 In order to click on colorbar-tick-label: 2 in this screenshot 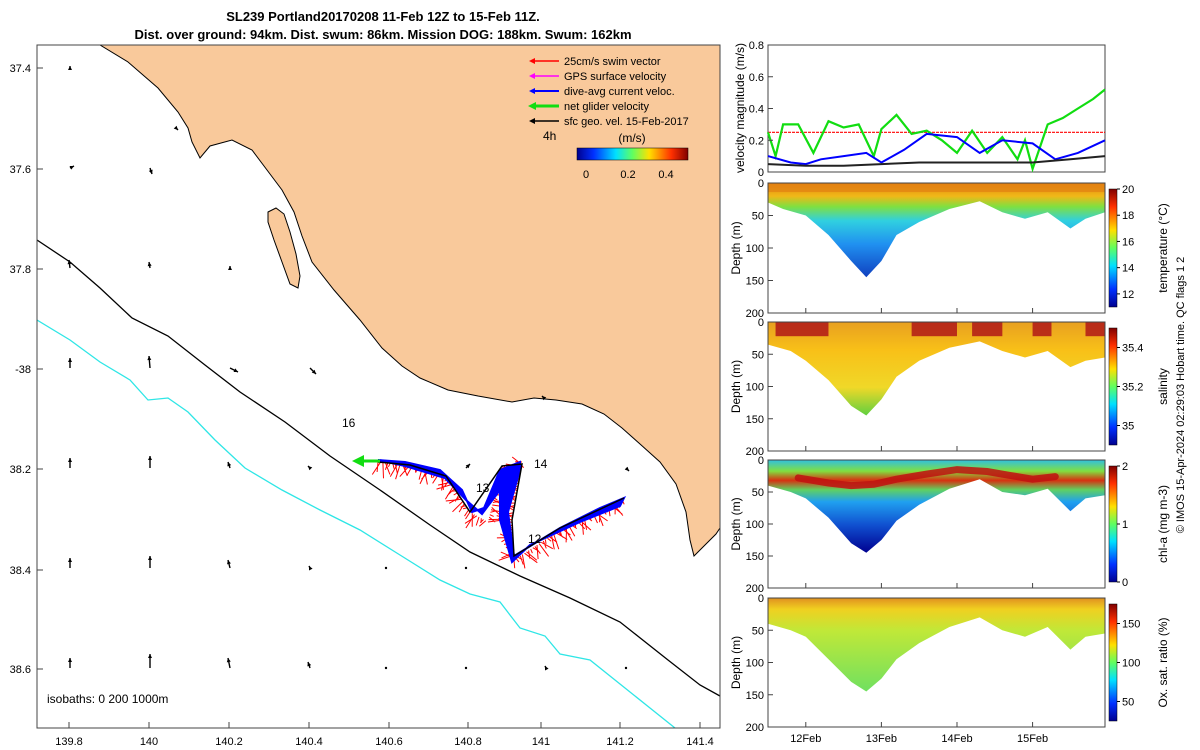, I will do `click(1125, 467)`.